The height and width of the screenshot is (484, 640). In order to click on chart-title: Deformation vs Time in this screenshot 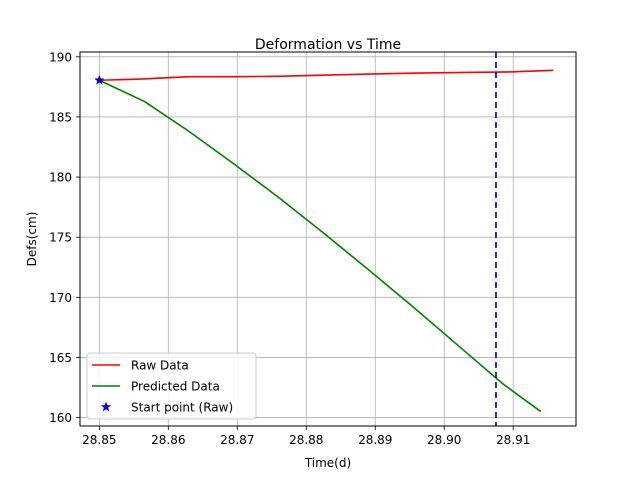, I will do `click(328, 45)`.